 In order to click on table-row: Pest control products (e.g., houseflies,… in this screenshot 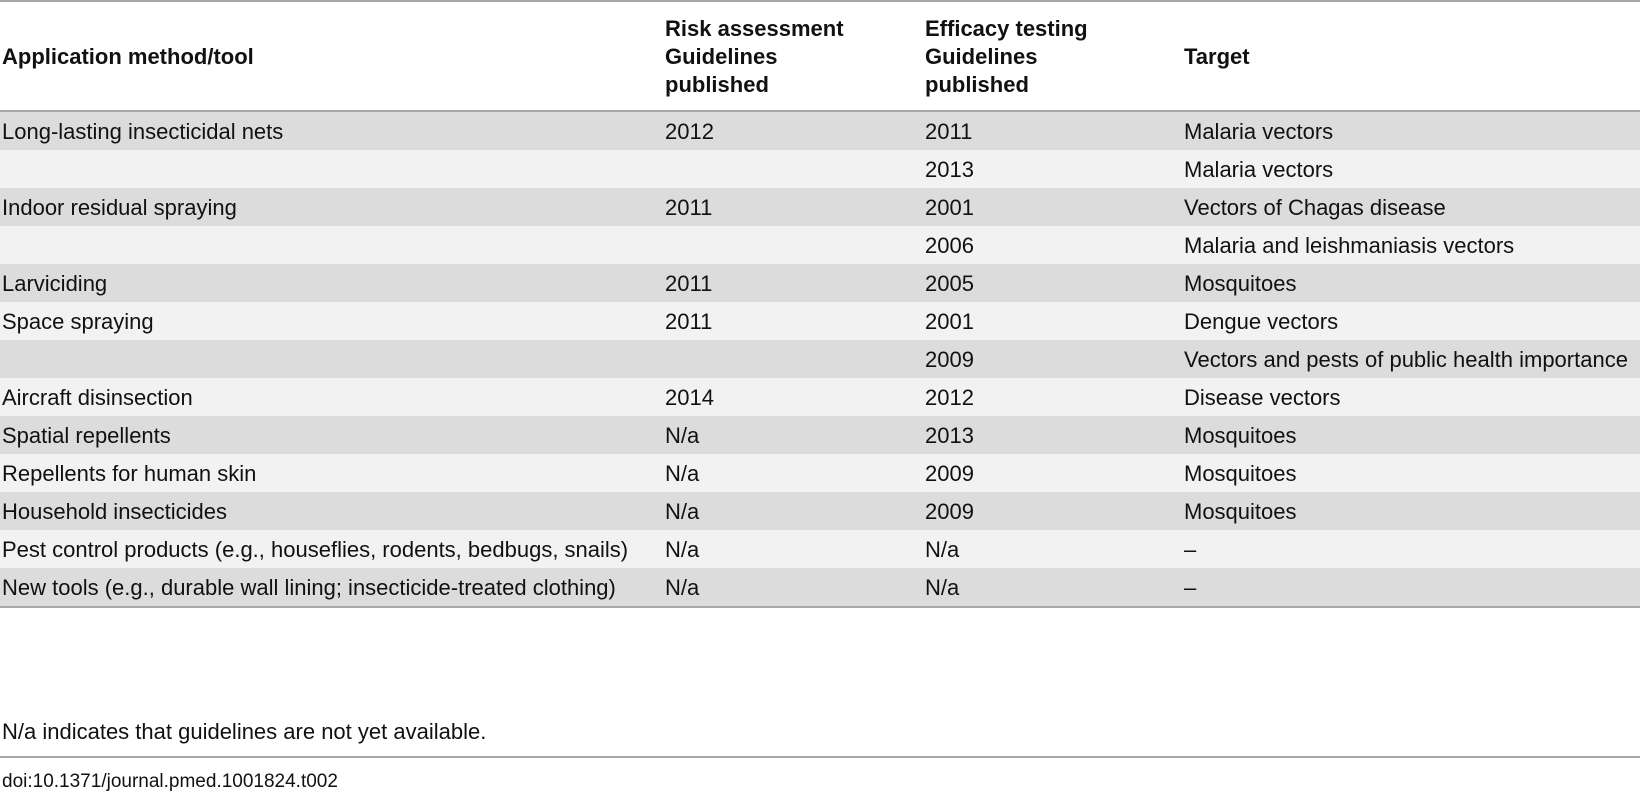, I will do `click(820, 549)`.